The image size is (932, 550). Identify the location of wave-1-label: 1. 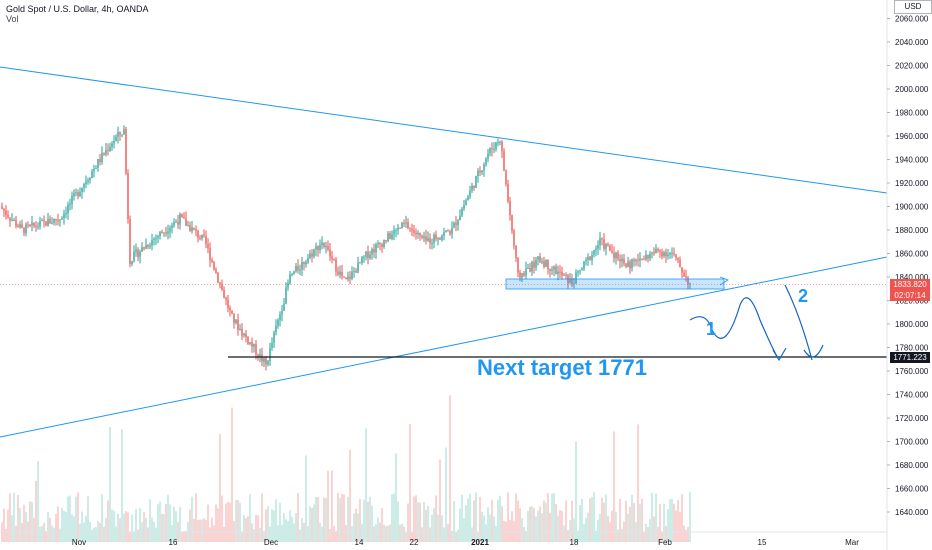
(711, 329).